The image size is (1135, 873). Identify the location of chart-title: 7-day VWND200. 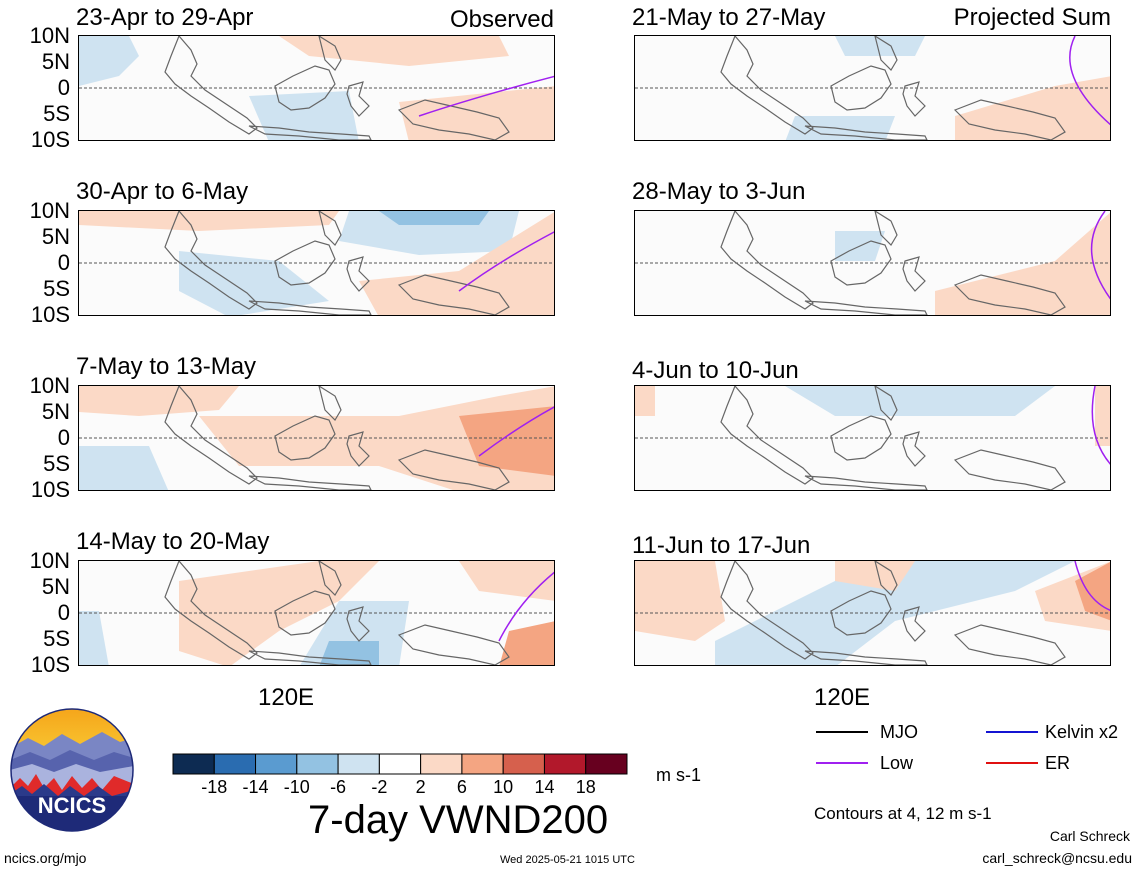
(458, 820).